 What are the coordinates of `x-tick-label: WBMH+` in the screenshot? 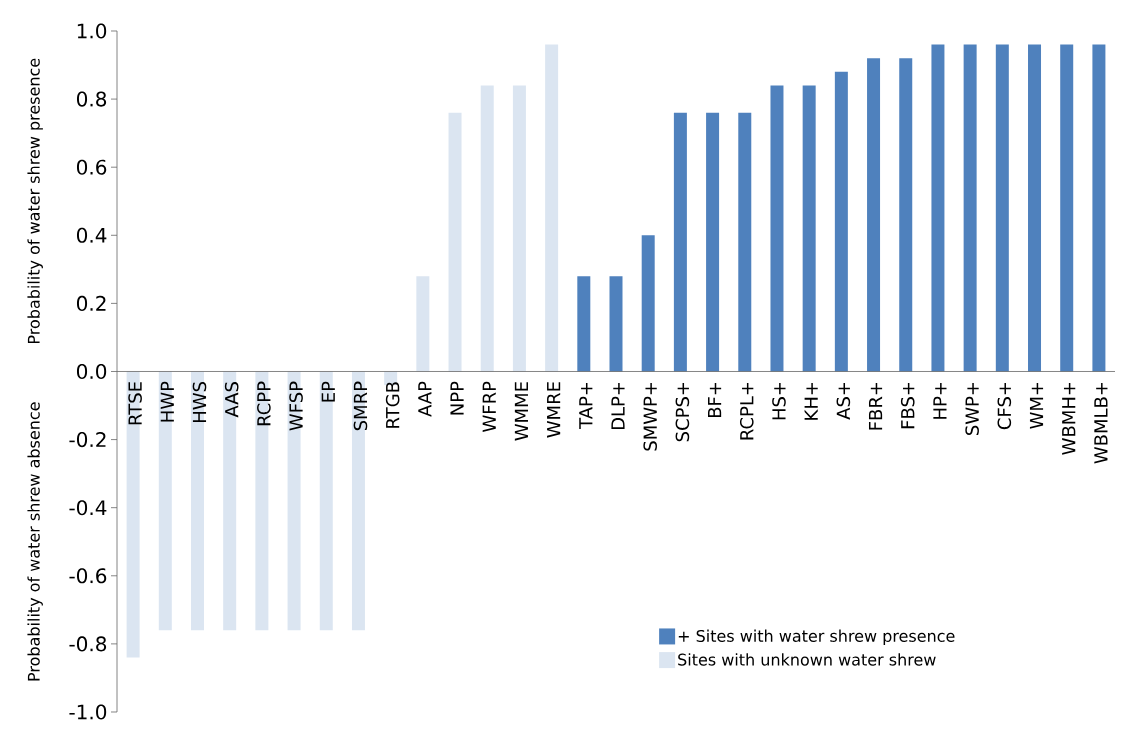 It's located at (1069, 418).